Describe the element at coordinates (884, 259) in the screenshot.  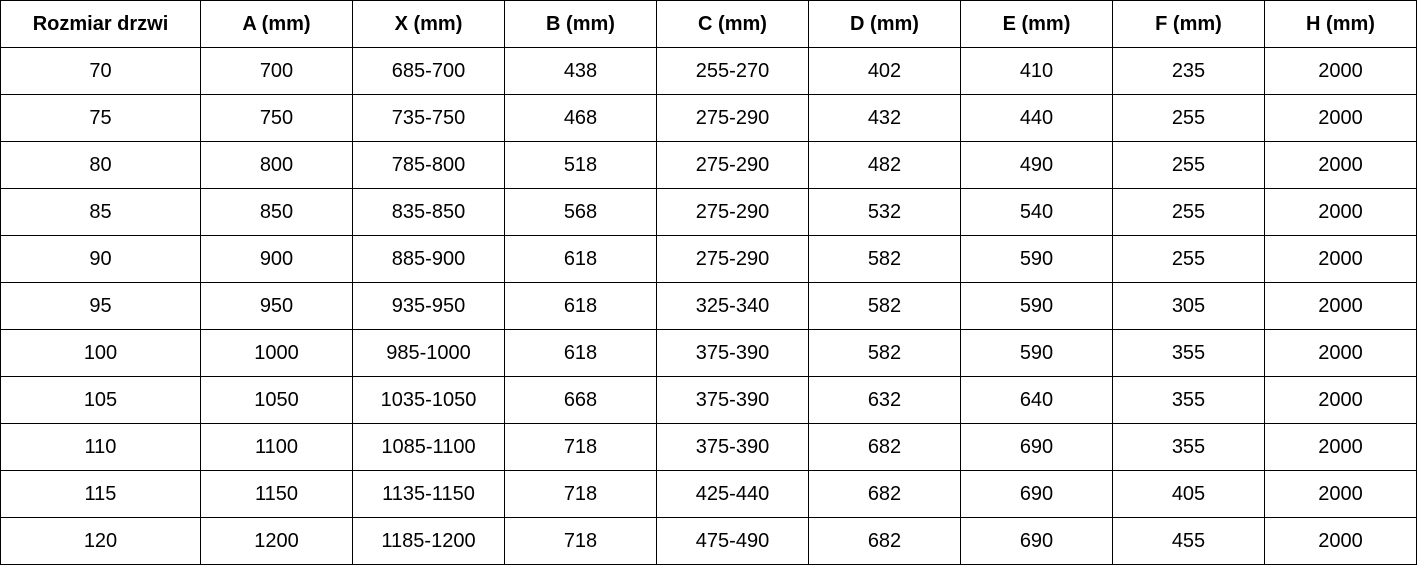
I see `table-cell: 582` at that location.